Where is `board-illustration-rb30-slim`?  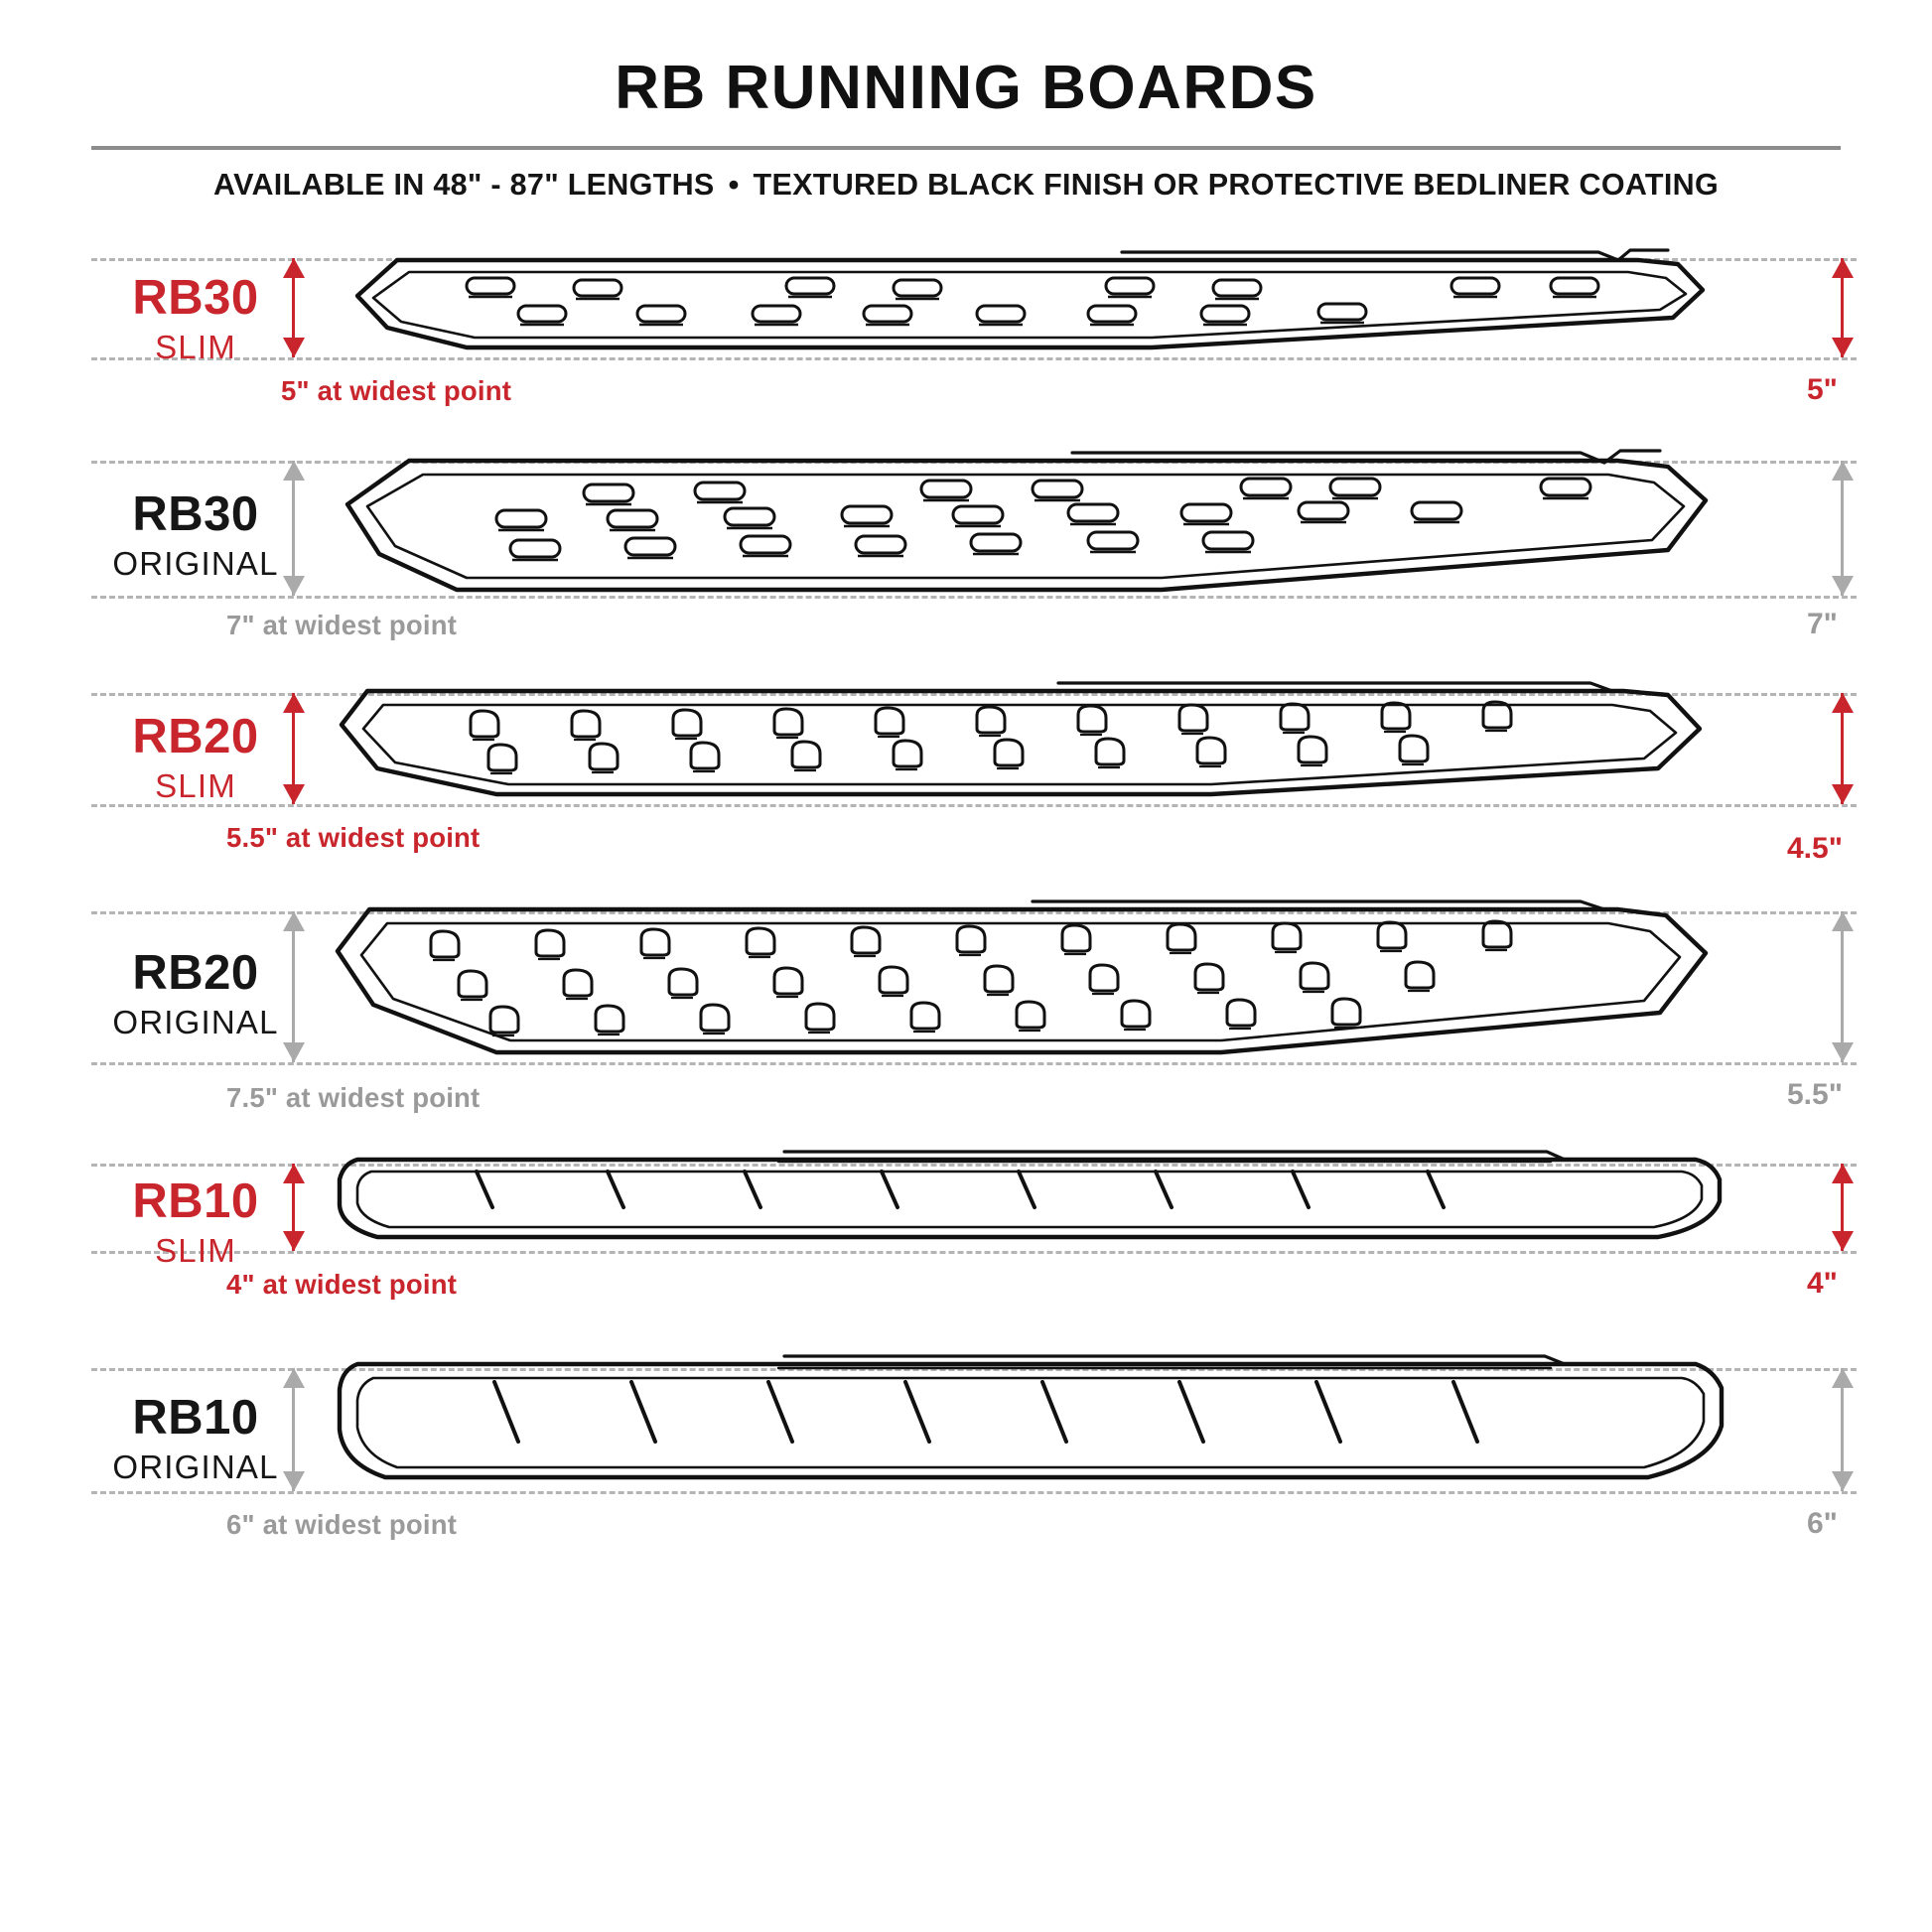 board-illustration-rb30-slim is located at coordinates (1042, 308).